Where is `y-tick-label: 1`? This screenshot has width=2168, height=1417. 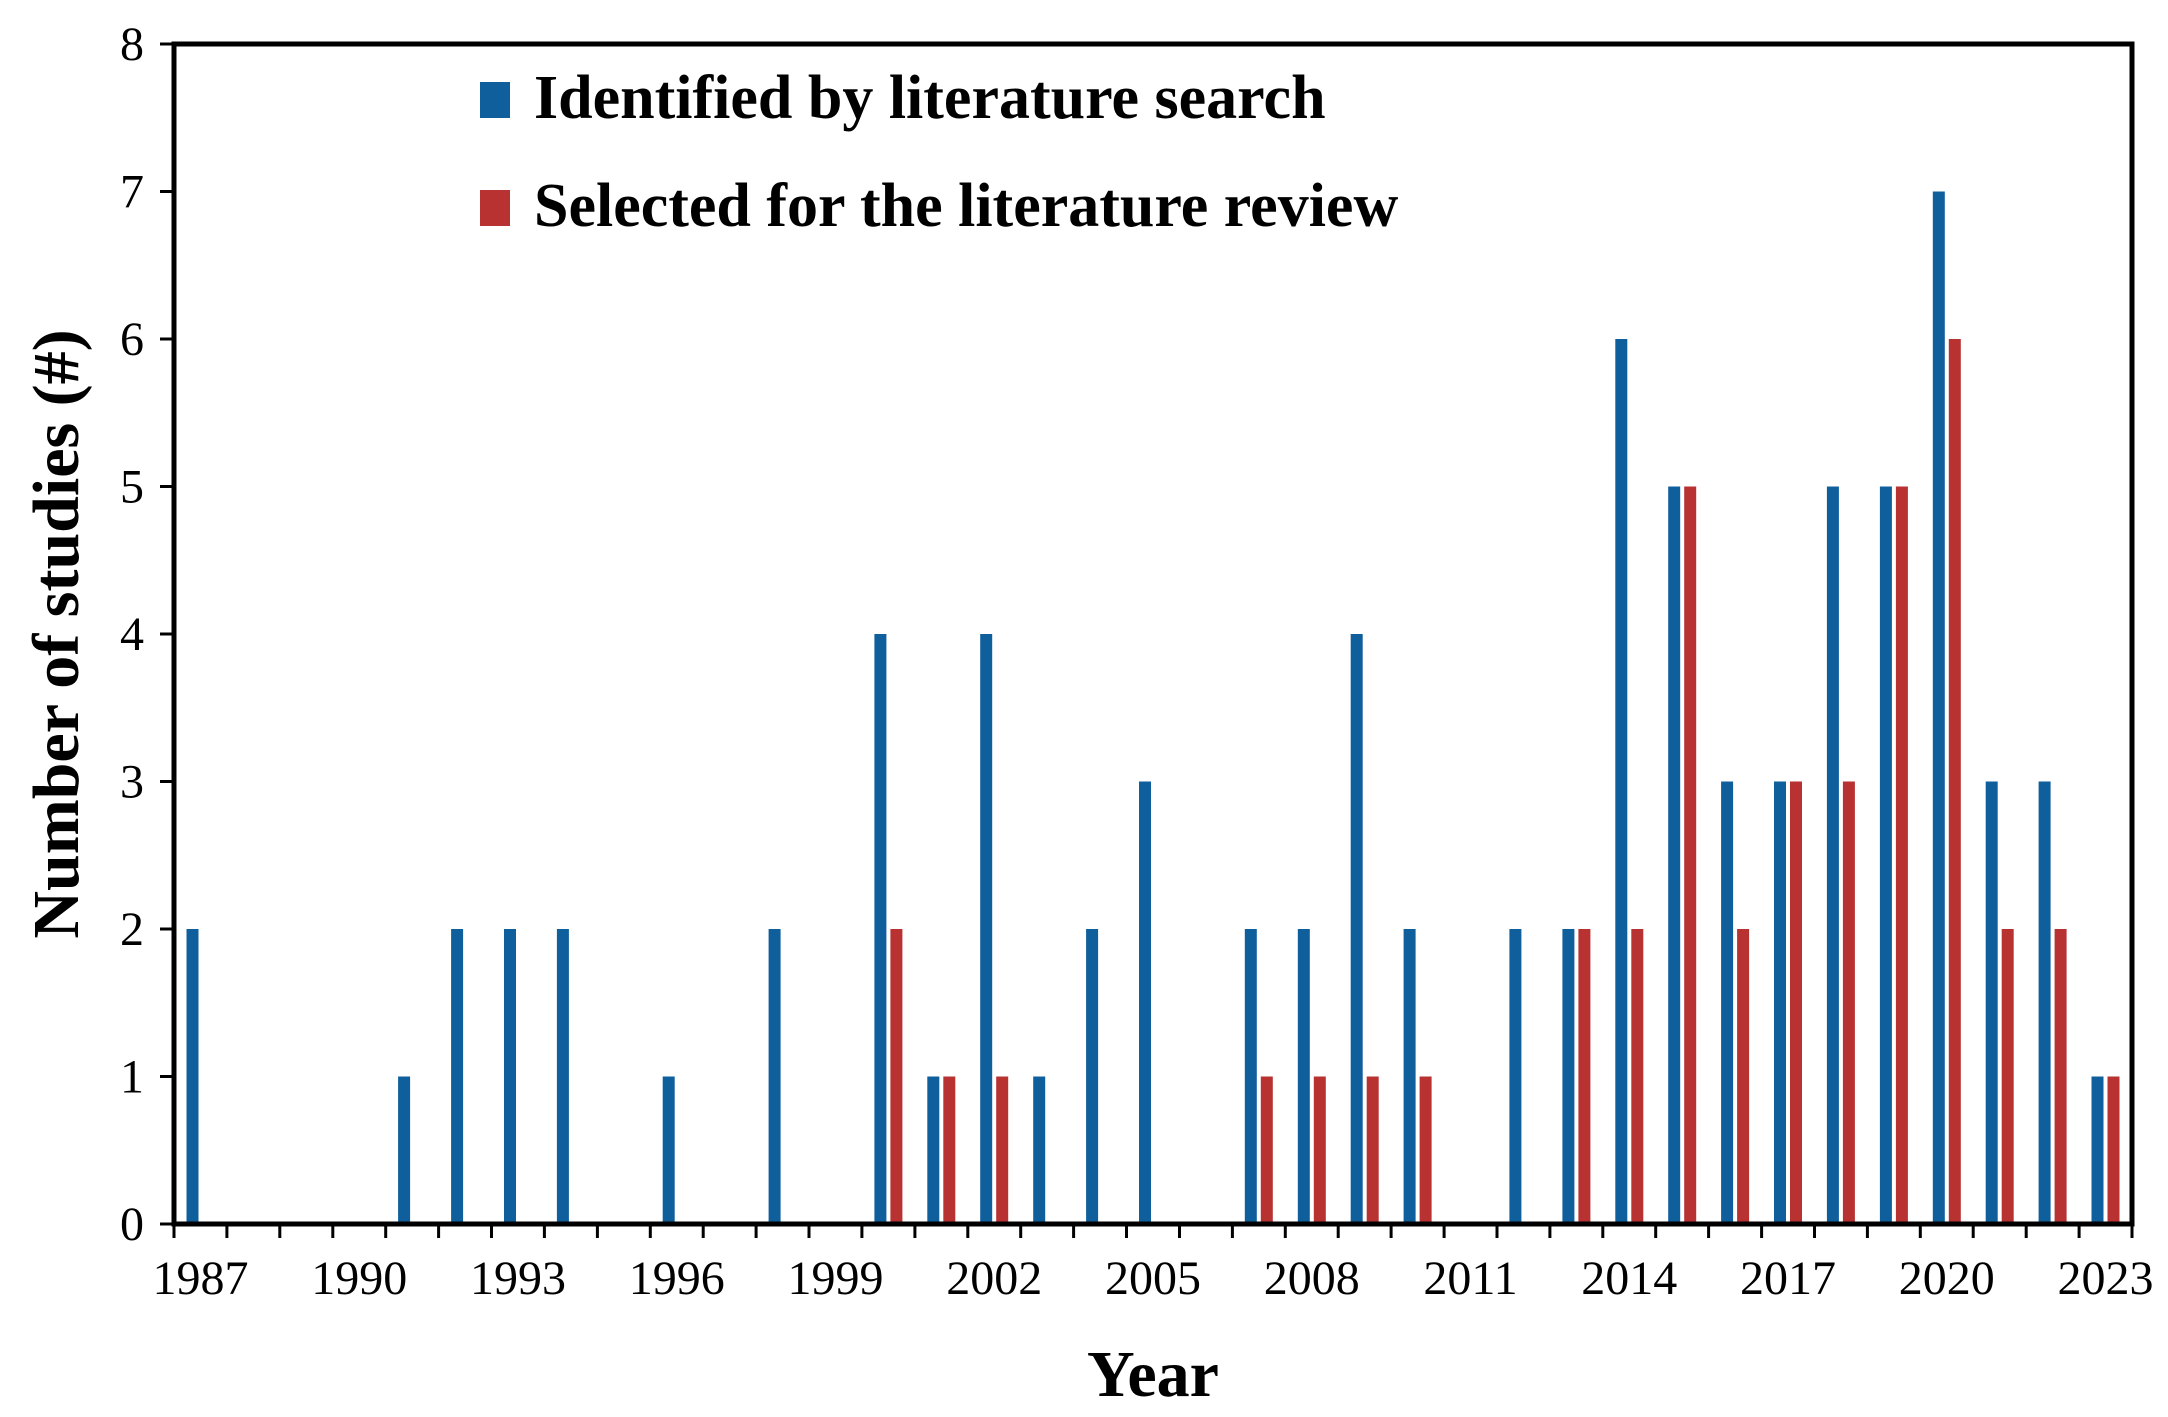
y-tick-label: 1 is located at coordinates (132, 1077).